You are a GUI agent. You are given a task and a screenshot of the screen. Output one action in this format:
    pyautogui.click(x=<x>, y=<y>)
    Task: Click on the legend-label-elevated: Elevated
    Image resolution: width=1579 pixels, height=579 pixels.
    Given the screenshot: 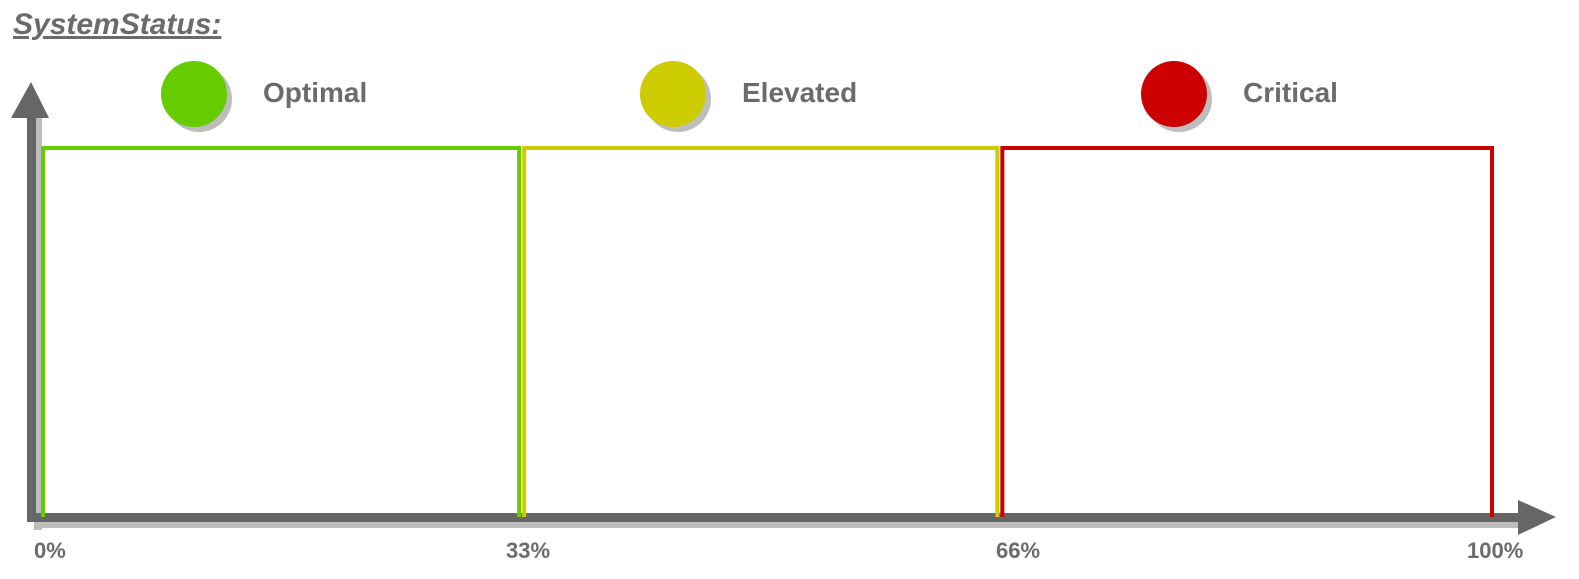 What is the action you would take?
    pyautogui.click(x=800, y=92)
    